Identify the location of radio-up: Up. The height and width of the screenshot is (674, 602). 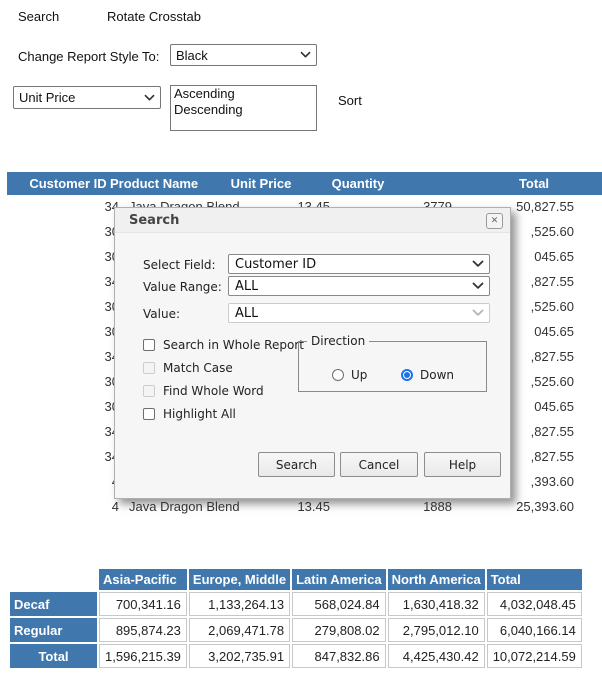
(349, 375).